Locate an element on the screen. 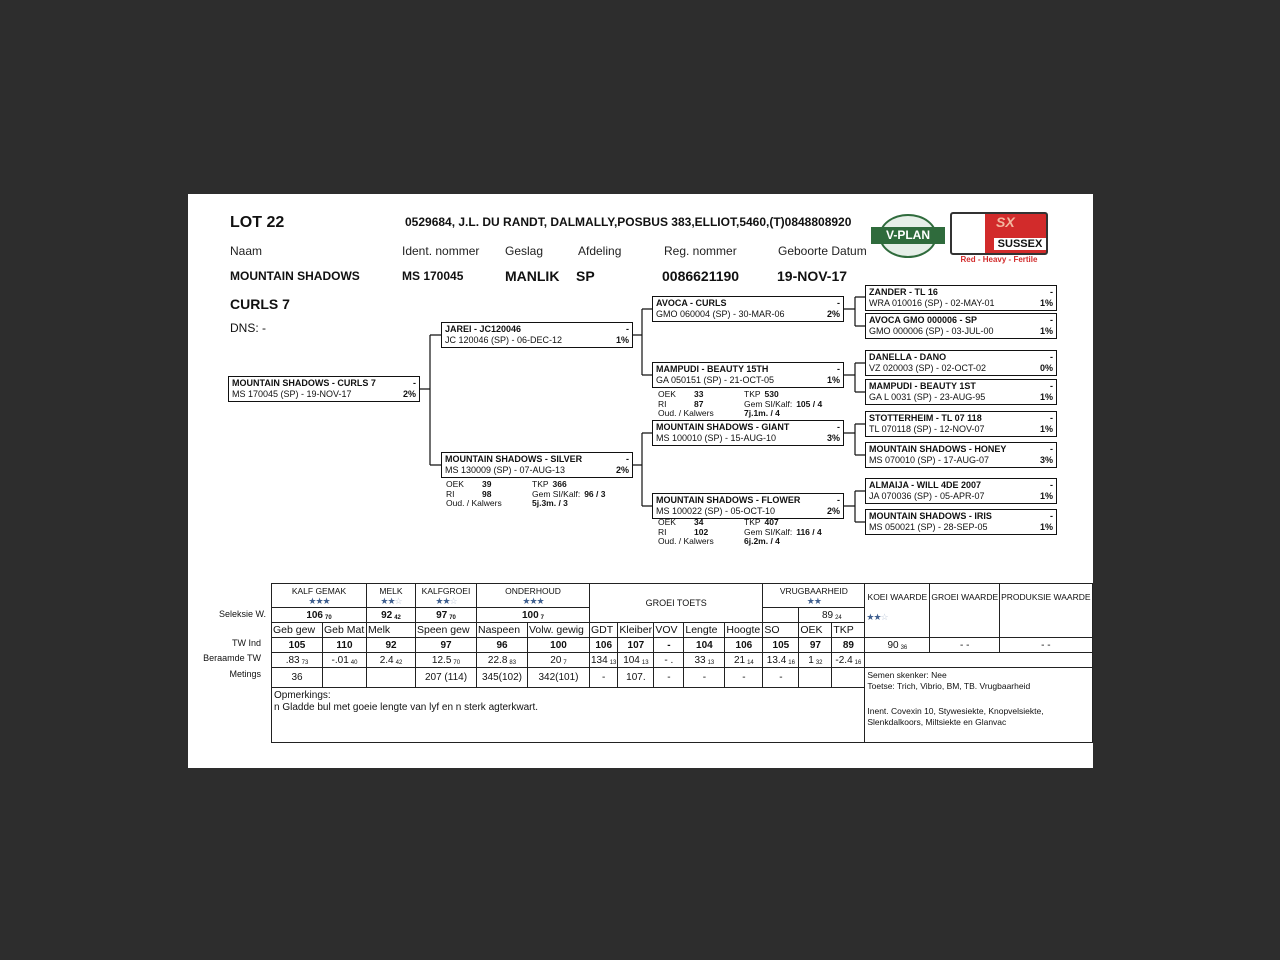  beraamde-number: 2.4 is located at coordinates (386, 660).